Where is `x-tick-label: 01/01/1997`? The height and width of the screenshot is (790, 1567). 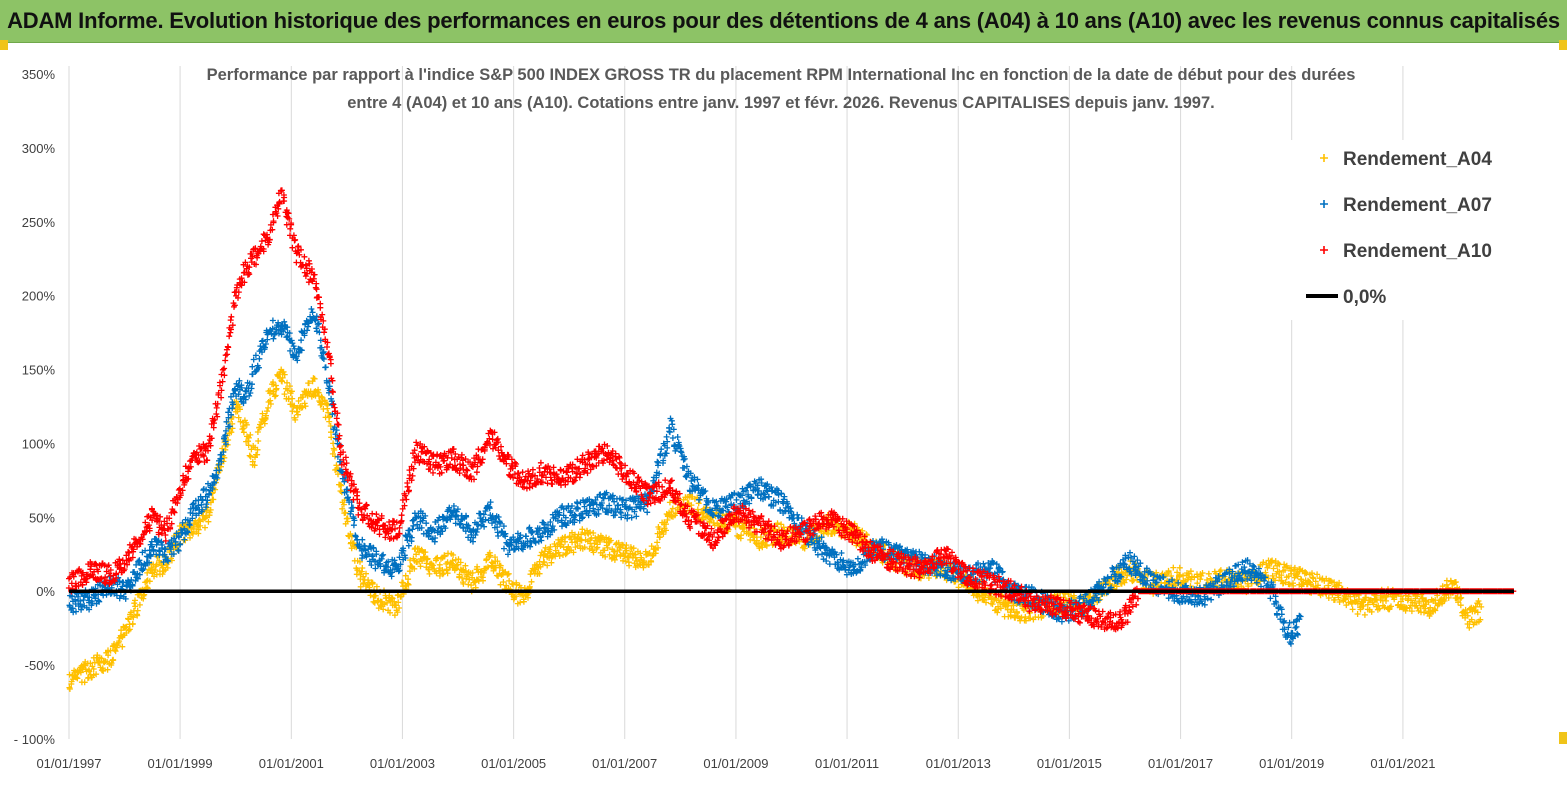 x-tick-label: 01/01/1997 is located at coordinates (68, 763).